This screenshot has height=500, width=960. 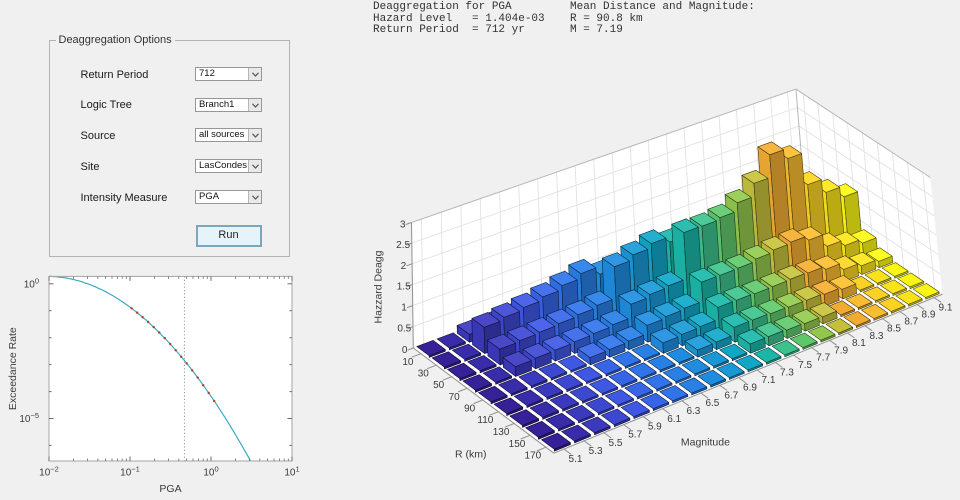 I want to click on svg-text: 10−5, so click(x=29, y=418).